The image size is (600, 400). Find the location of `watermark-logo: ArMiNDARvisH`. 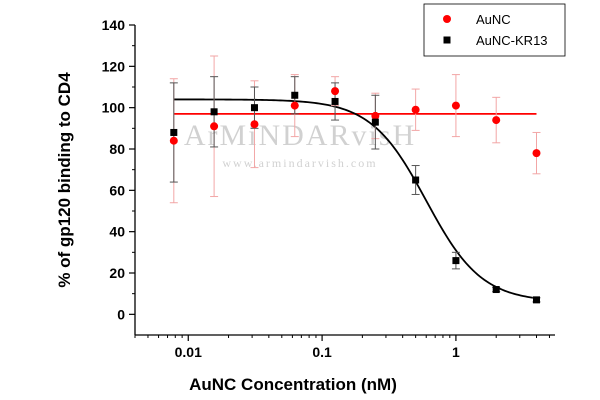

watermark-logo: ArMiNDARvisH is located at coordinates (300, 135).